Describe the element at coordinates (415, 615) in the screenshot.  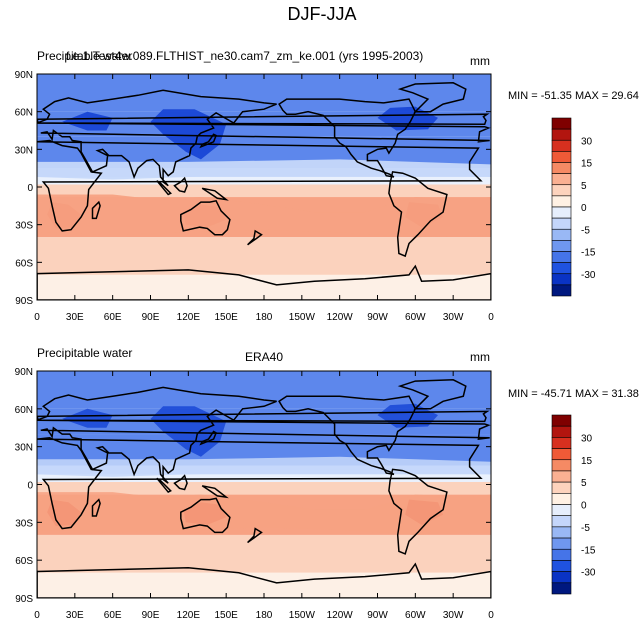
I see `lon-tick-label: 60W` at that location.